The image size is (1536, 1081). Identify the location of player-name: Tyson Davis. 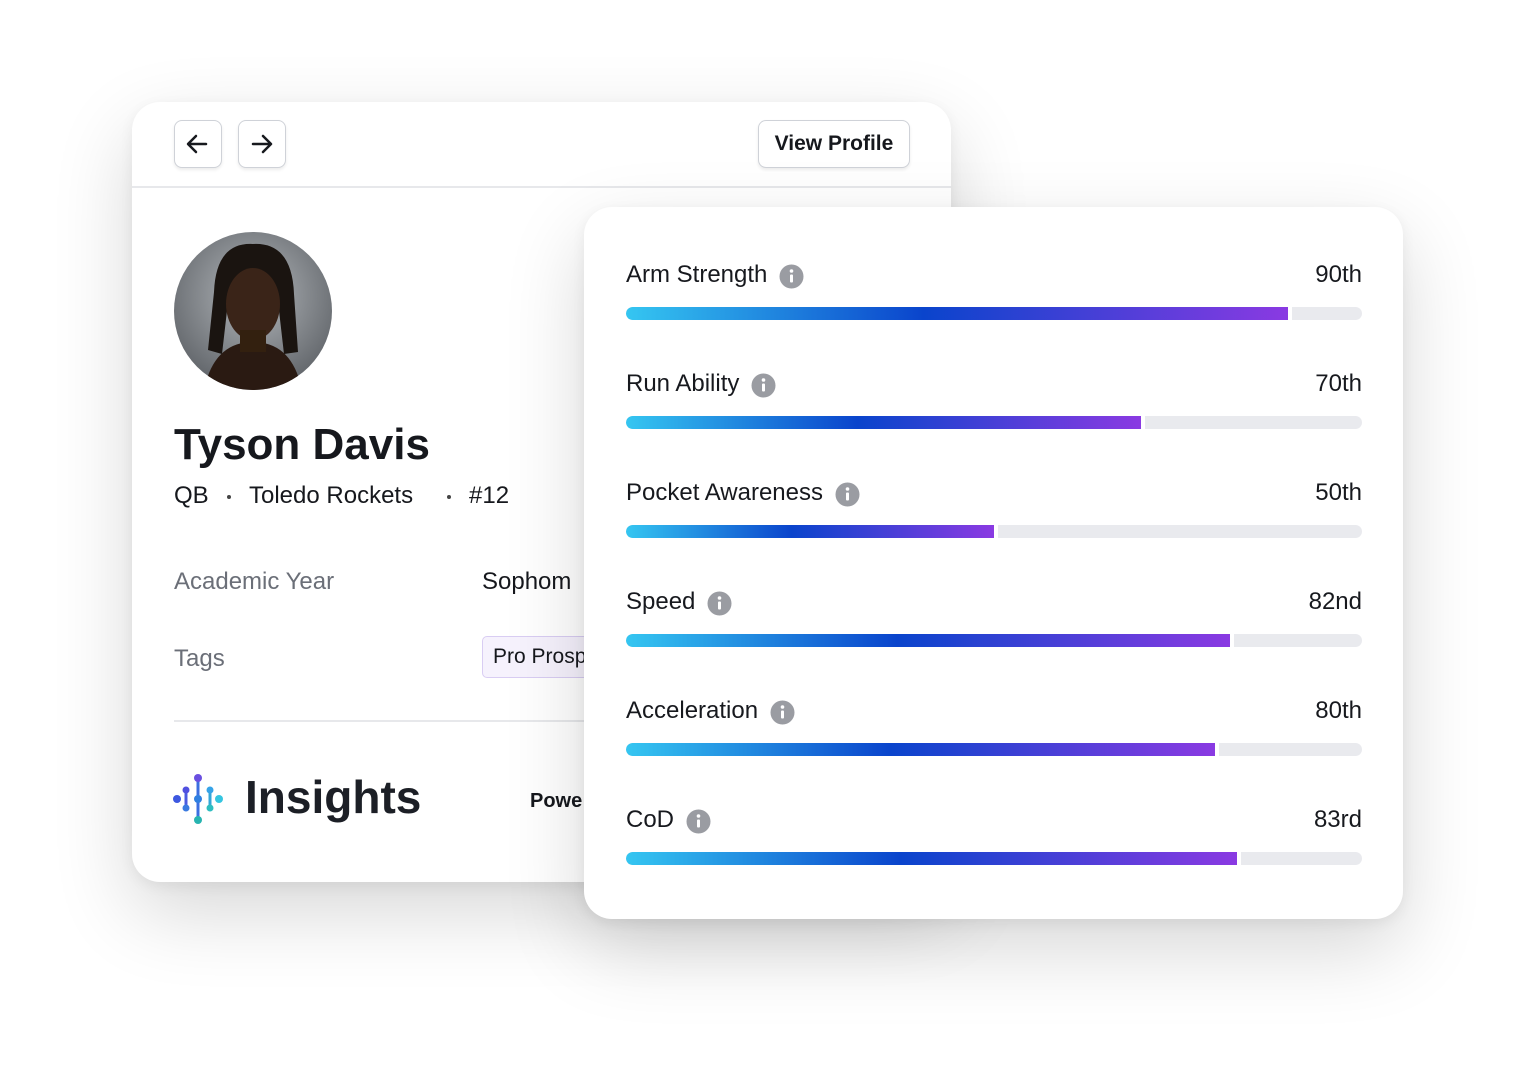
(302, 444).